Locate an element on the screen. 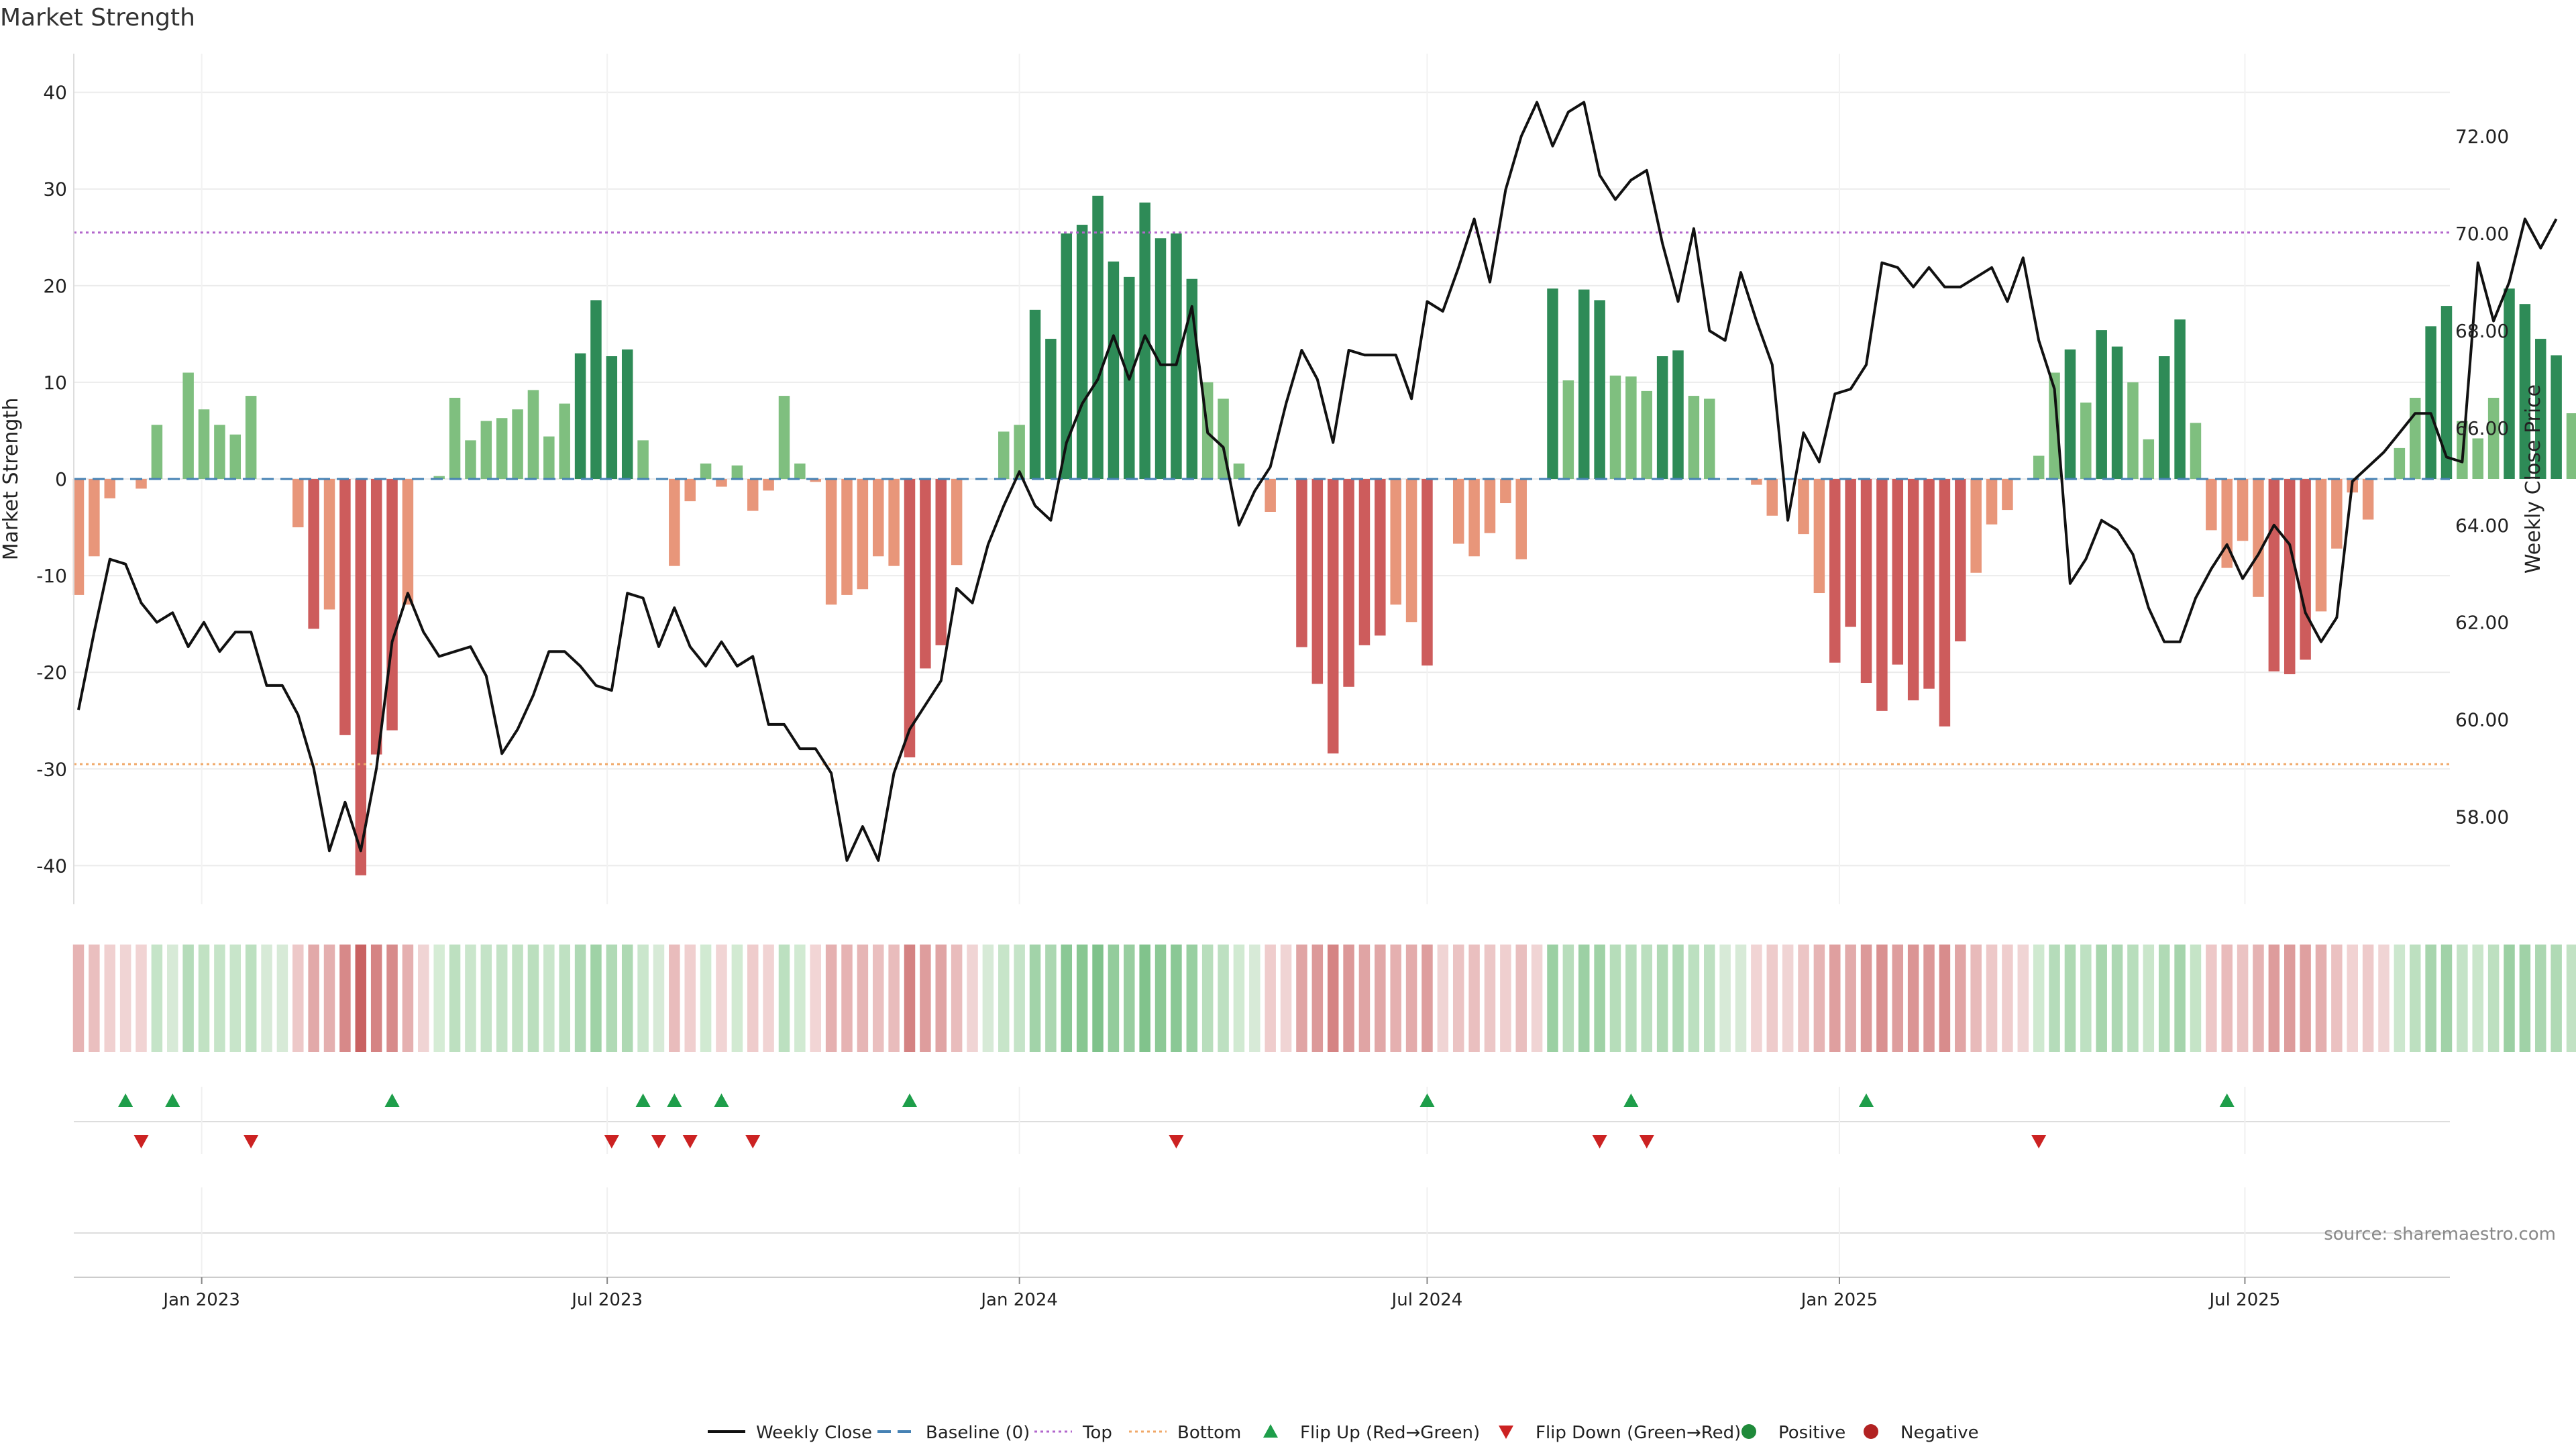  y2-tick-label: 68.00 is located at coordinates (2482, 331).